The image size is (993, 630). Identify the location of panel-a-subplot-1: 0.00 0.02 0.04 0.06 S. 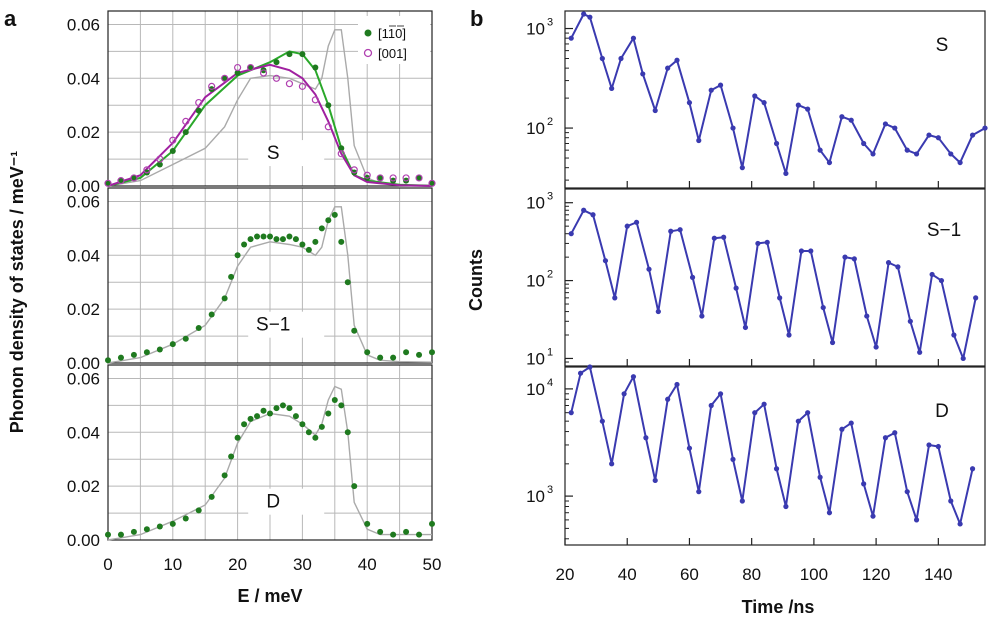
(251, 103).